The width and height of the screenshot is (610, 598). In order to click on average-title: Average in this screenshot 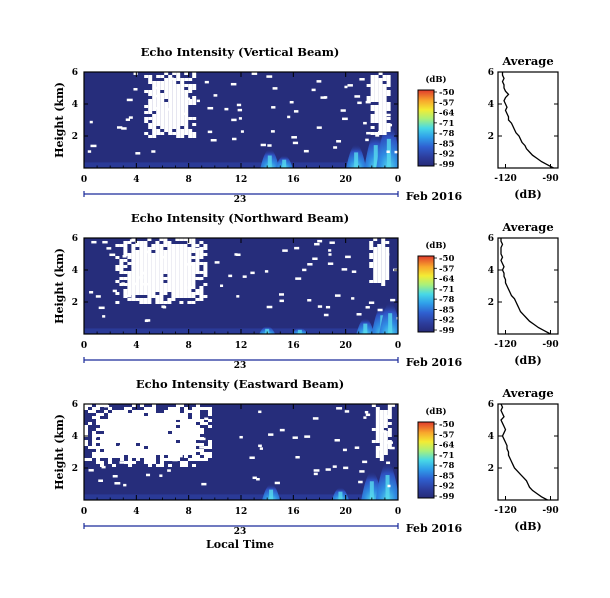, I will do `click(527, 393)`.